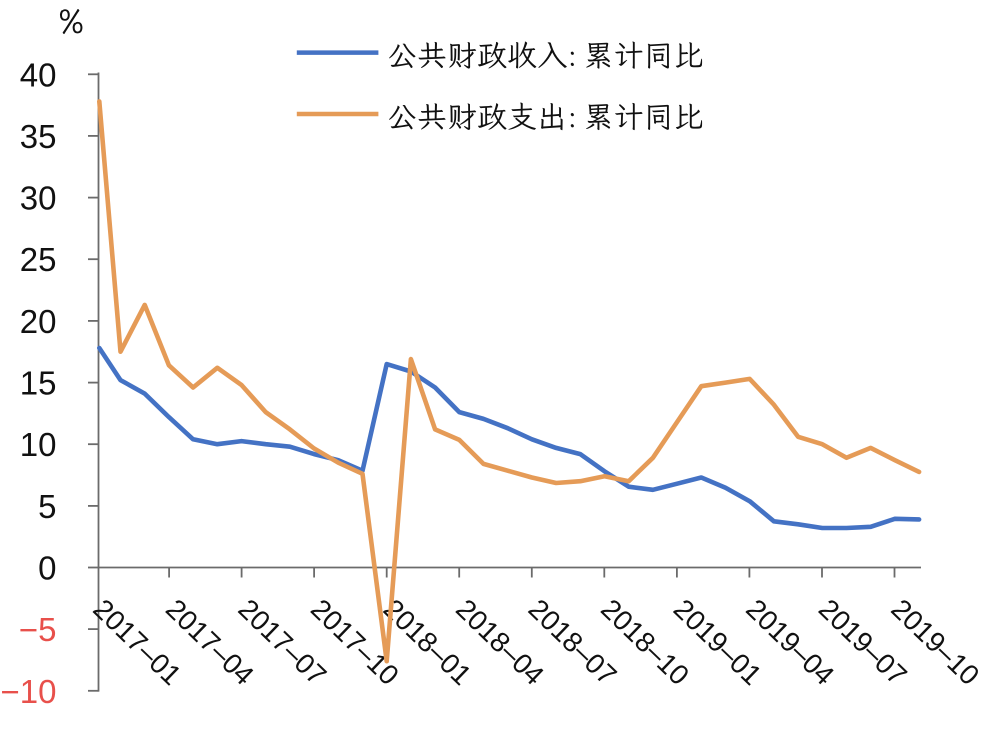  Describe the element at coordinates (38, 629) in the screenshot. I see `svg-text: −5` at that location.